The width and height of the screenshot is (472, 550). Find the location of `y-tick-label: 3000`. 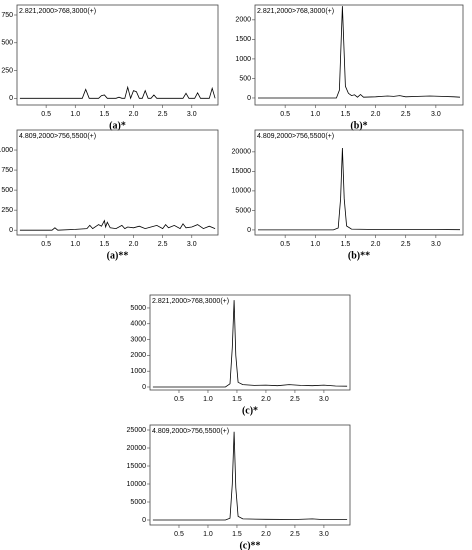

y-tick-label: 3000 is located at coordinates (138, 339).